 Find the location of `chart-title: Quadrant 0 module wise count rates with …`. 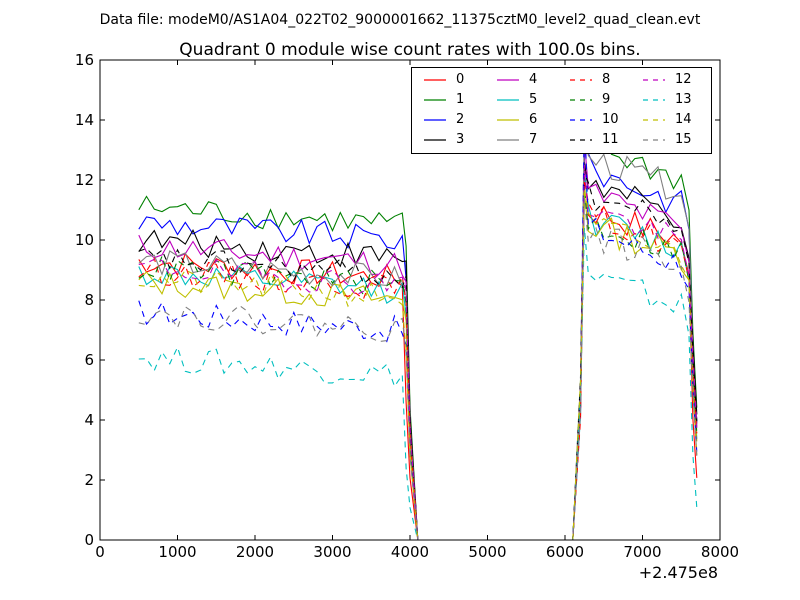

chart-title: Quadrant 0 module wise count rates with … is located at coordinates (409, 50).